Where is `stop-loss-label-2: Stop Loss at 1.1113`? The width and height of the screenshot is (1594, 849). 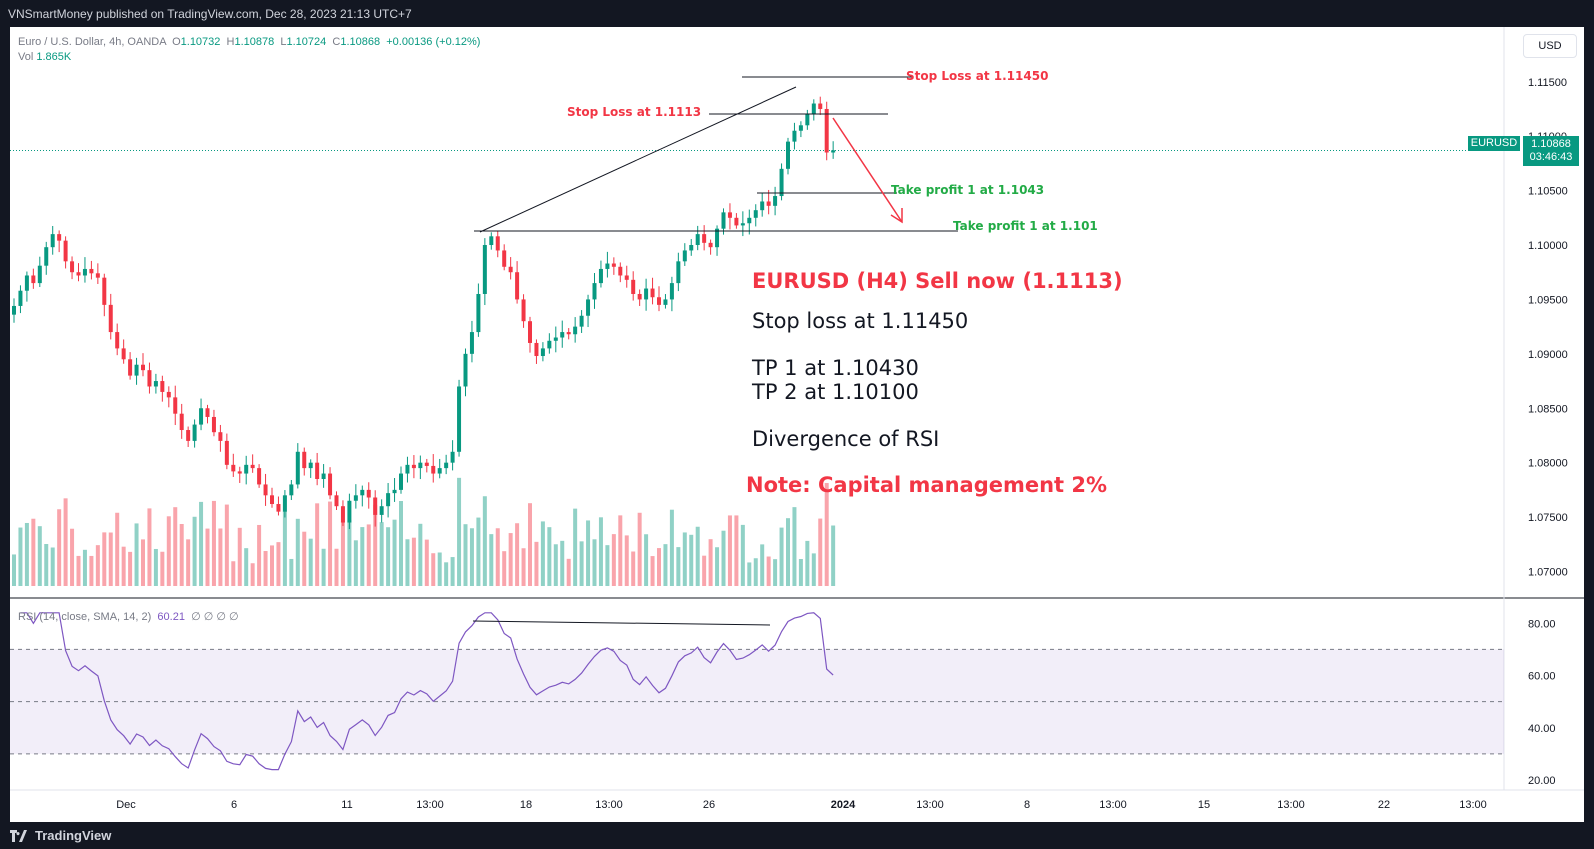
stop-loss-label-2: Stop Loss at 1.1113 is located at coordinates (634, 112).